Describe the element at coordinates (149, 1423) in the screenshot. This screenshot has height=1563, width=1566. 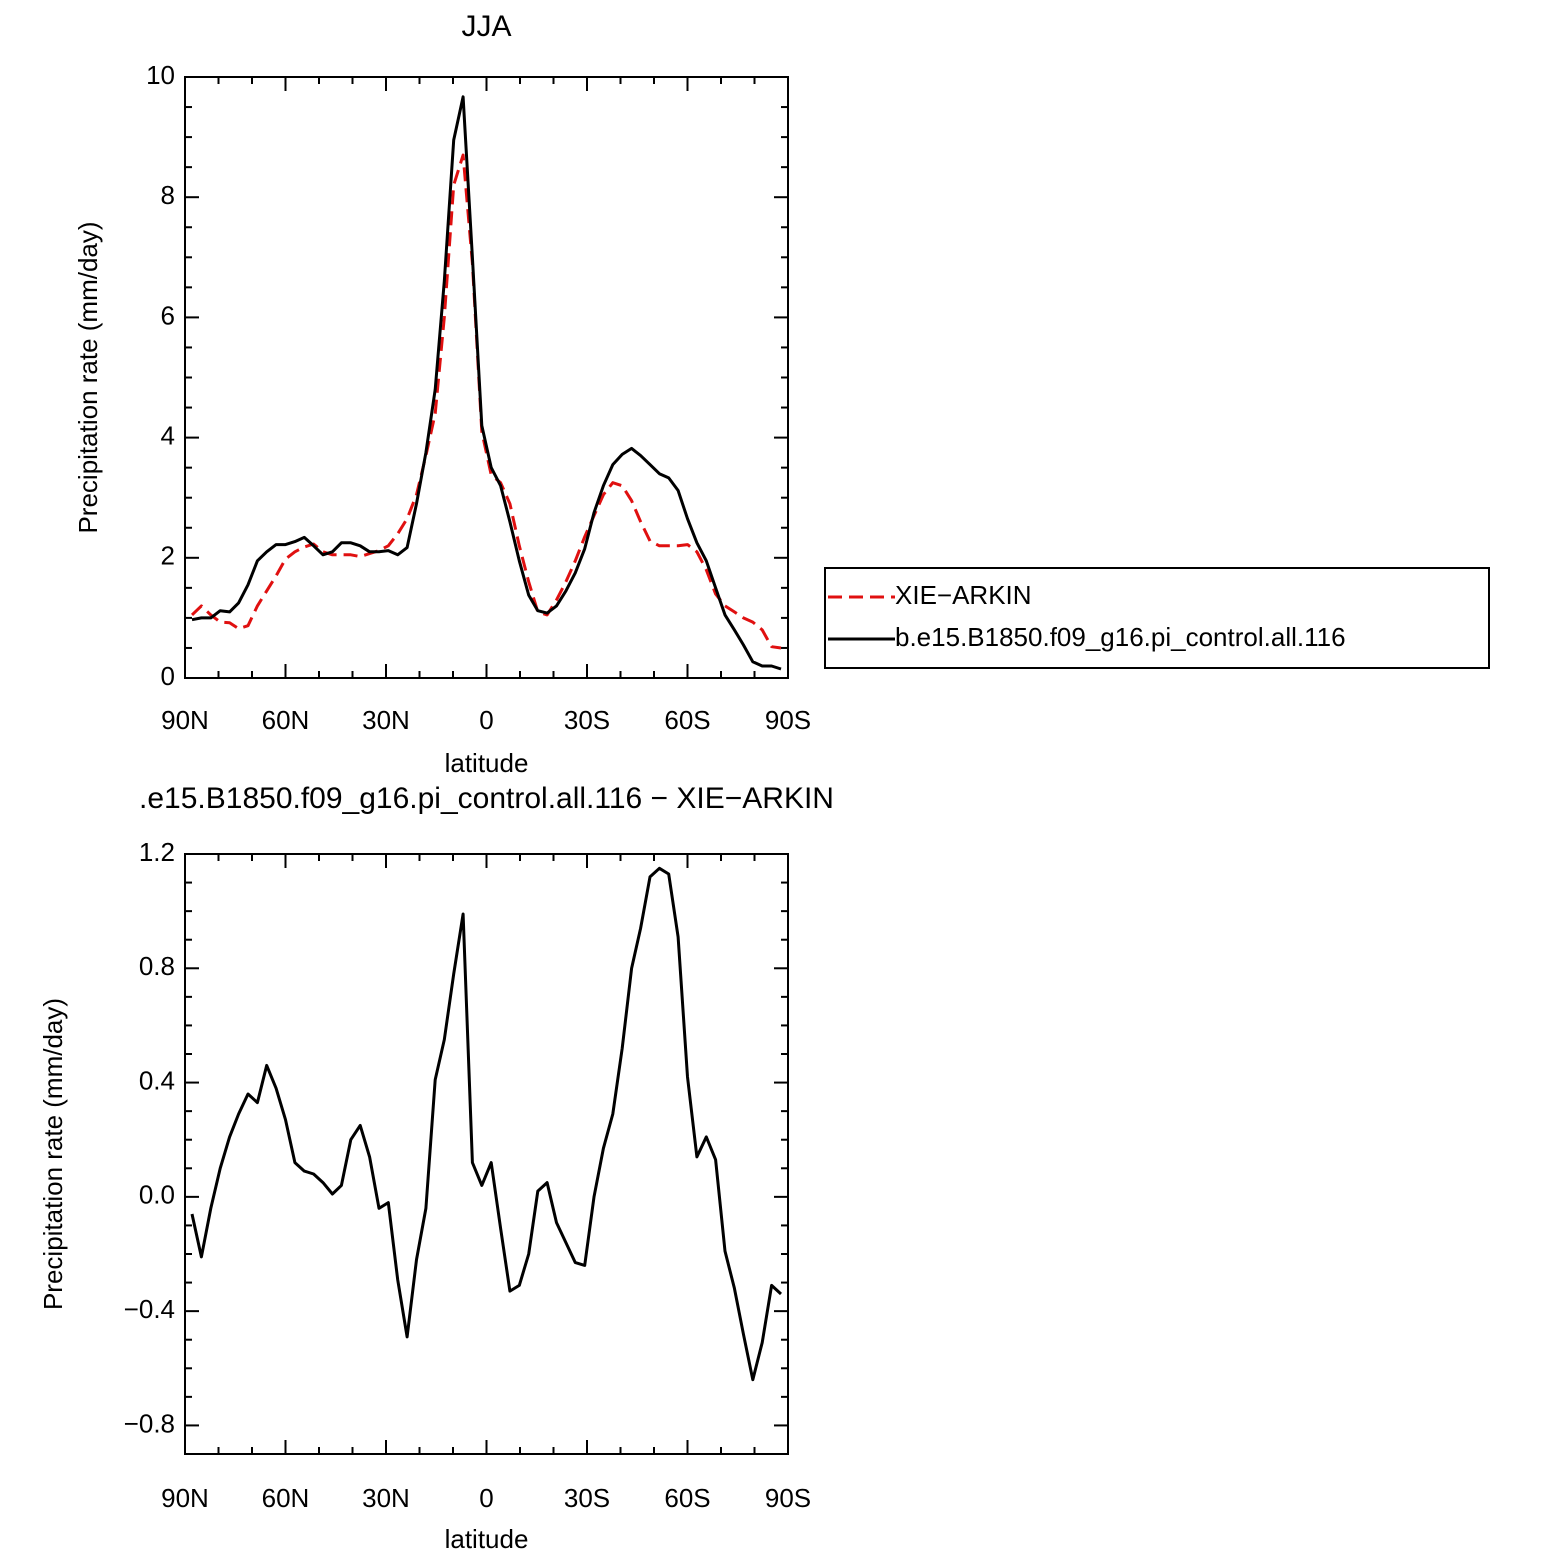
I see `y-tick-label: −0.8` at that location.